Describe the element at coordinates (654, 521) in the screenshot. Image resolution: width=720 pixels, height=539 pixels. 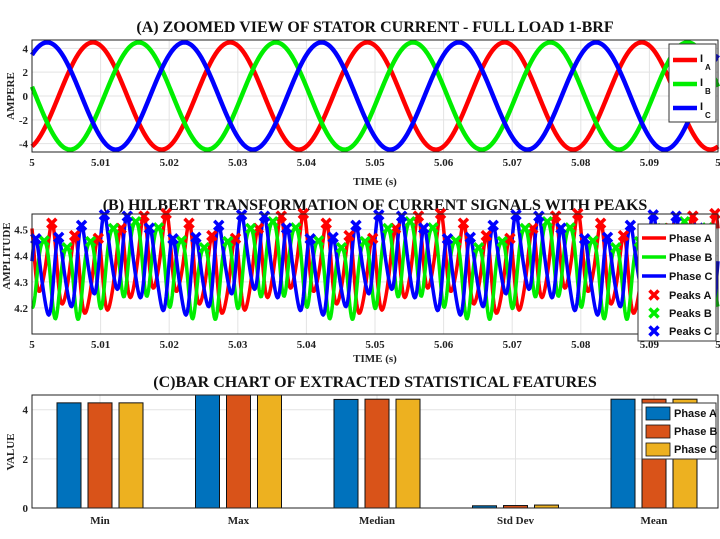
I see `panel-c-category-label: Mean` at that location.